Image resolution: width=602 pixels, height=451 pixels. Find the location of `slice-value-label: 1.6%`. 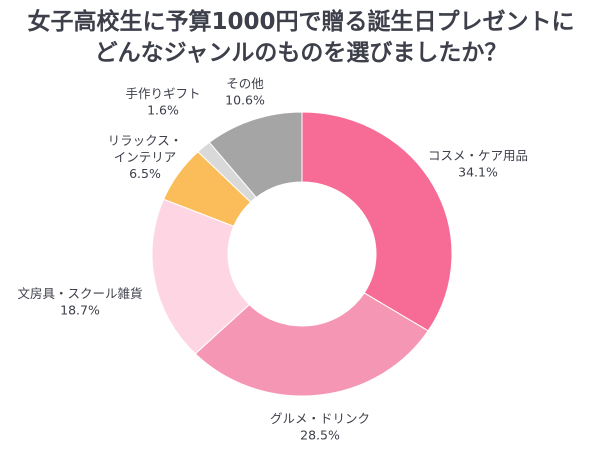

slice-value-label: 1.6% is located at coordinates (163, 110).